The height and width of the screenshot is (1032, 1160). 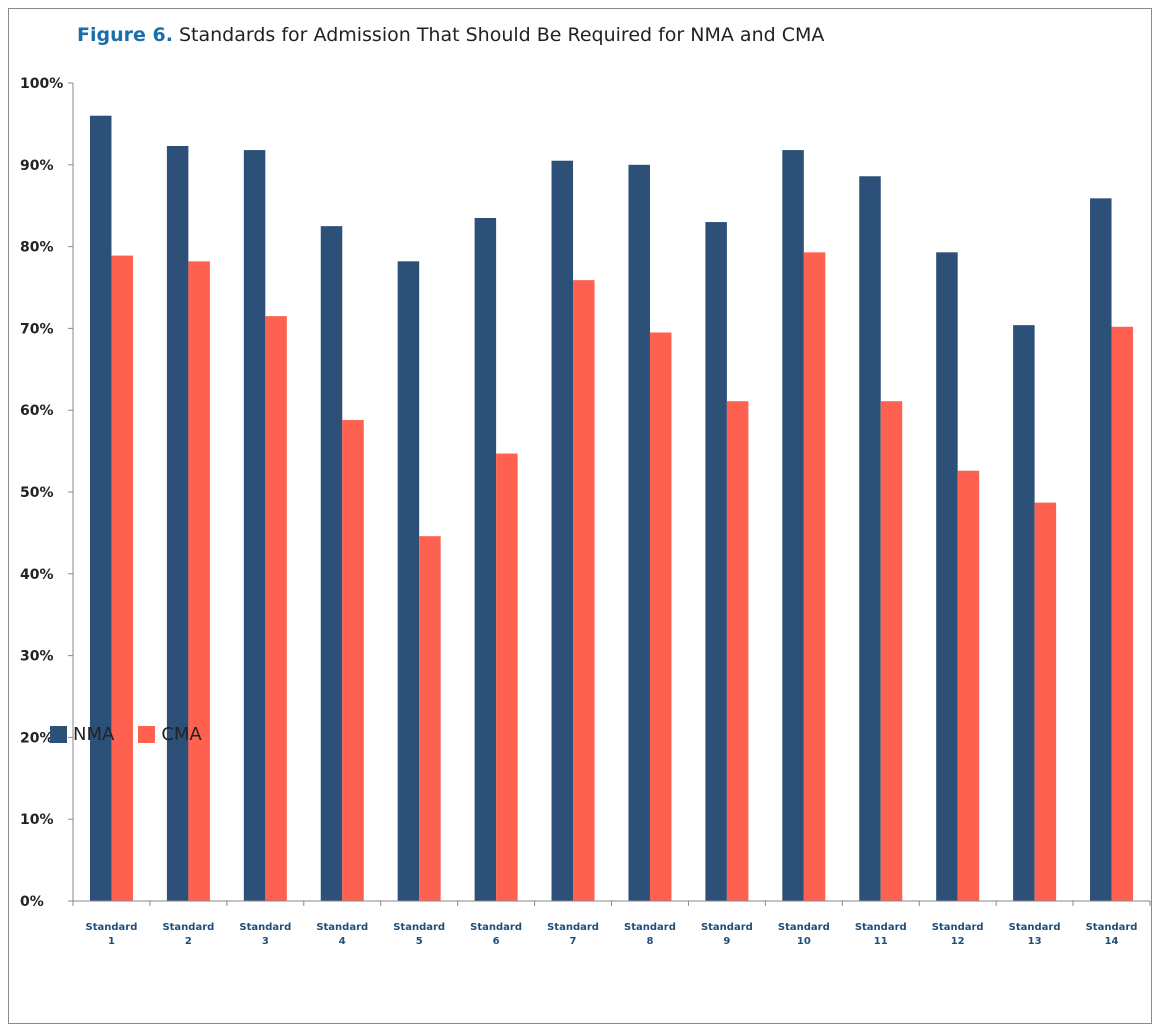 I want to click on x-tick-label: Standard 7, so click(x=573, y=934).